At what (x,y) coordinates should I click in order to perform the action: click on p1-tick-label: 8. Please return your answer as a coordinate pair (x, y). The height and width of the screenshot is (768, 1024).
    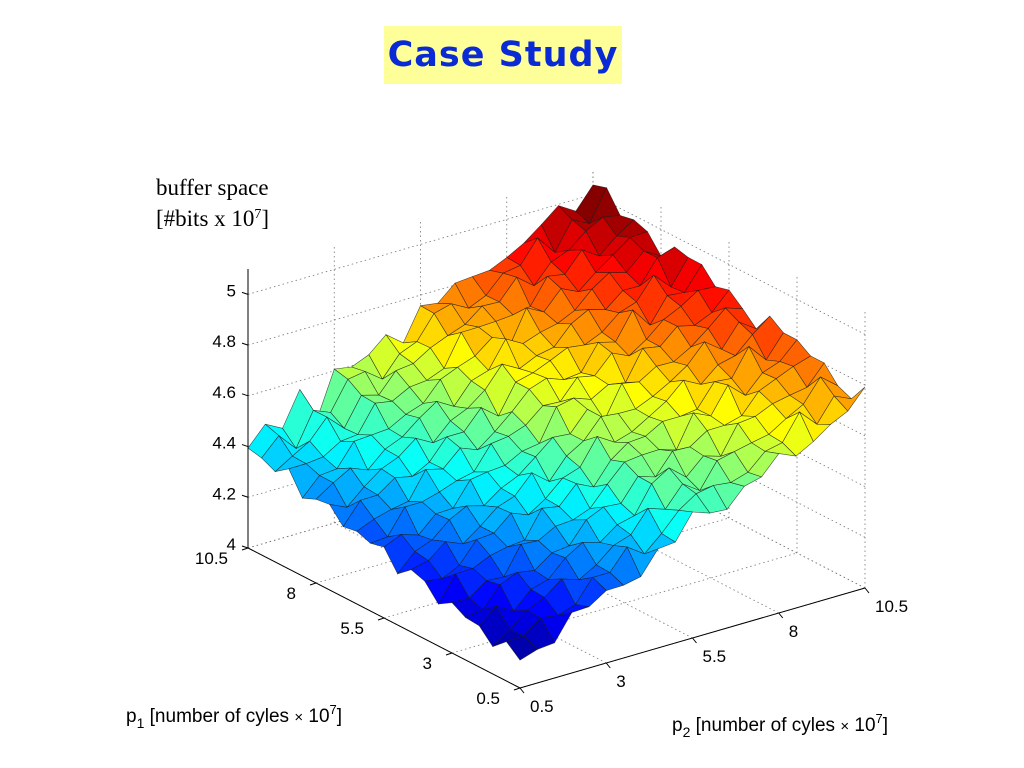
    Looking at the image, I should click on (291, 593).